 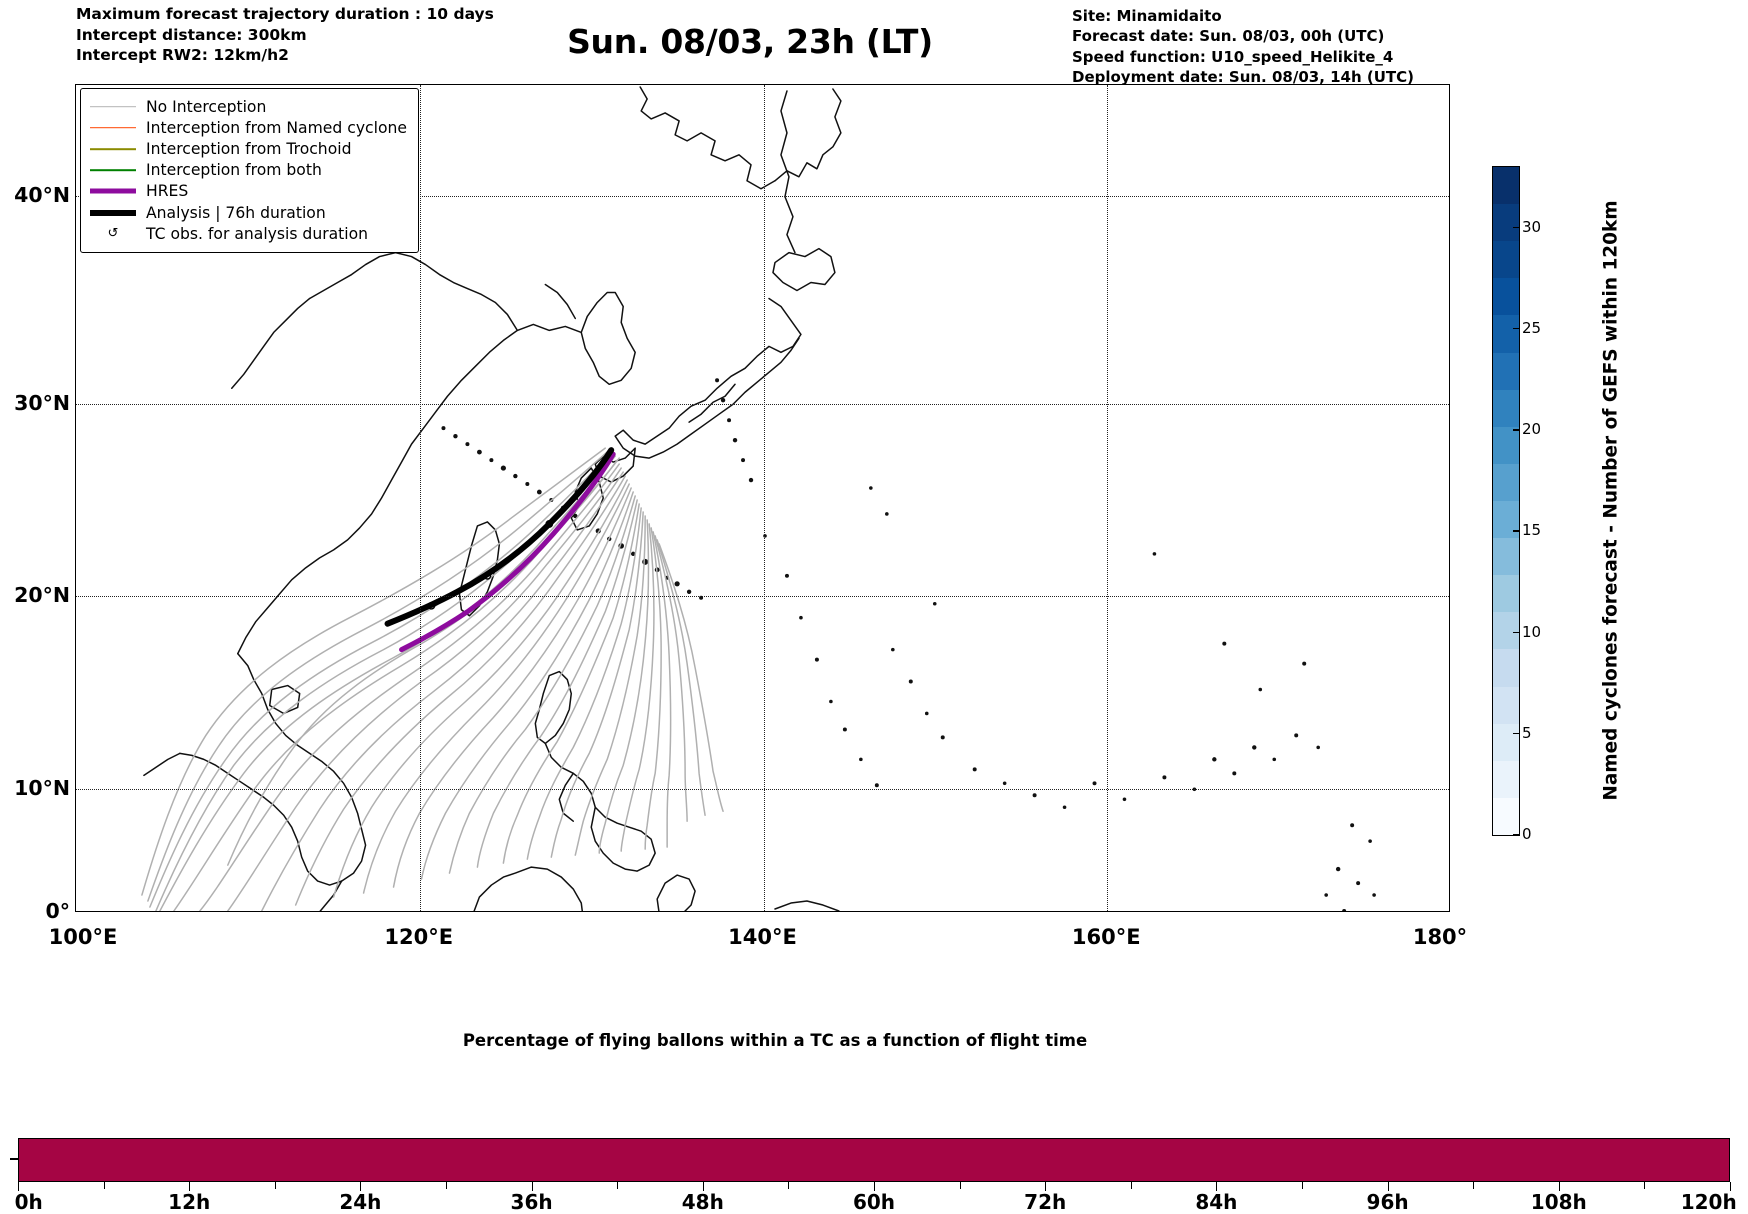 What do you see at coordinates (874, 1202) in the screenshot?
I see `time-tick-label-60h: 60h` at bounding box center [874, 1202].